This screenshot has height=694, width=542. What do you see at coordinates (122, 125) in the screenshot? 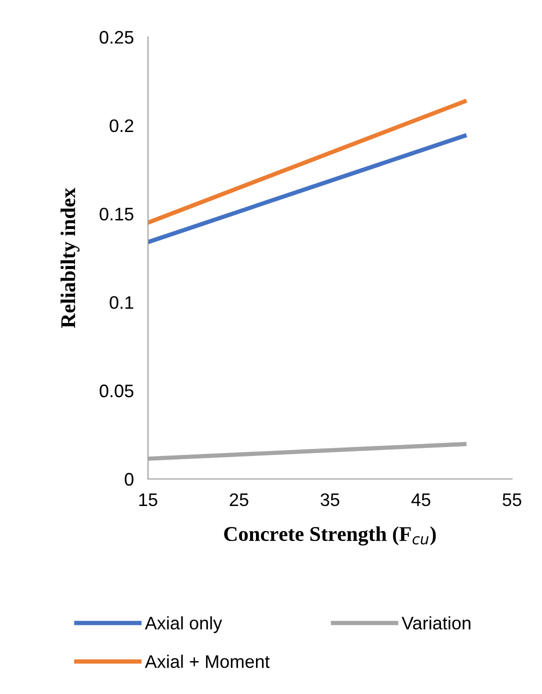
I see `y-tick-label: 0.2` at bounding box center [122, 125].